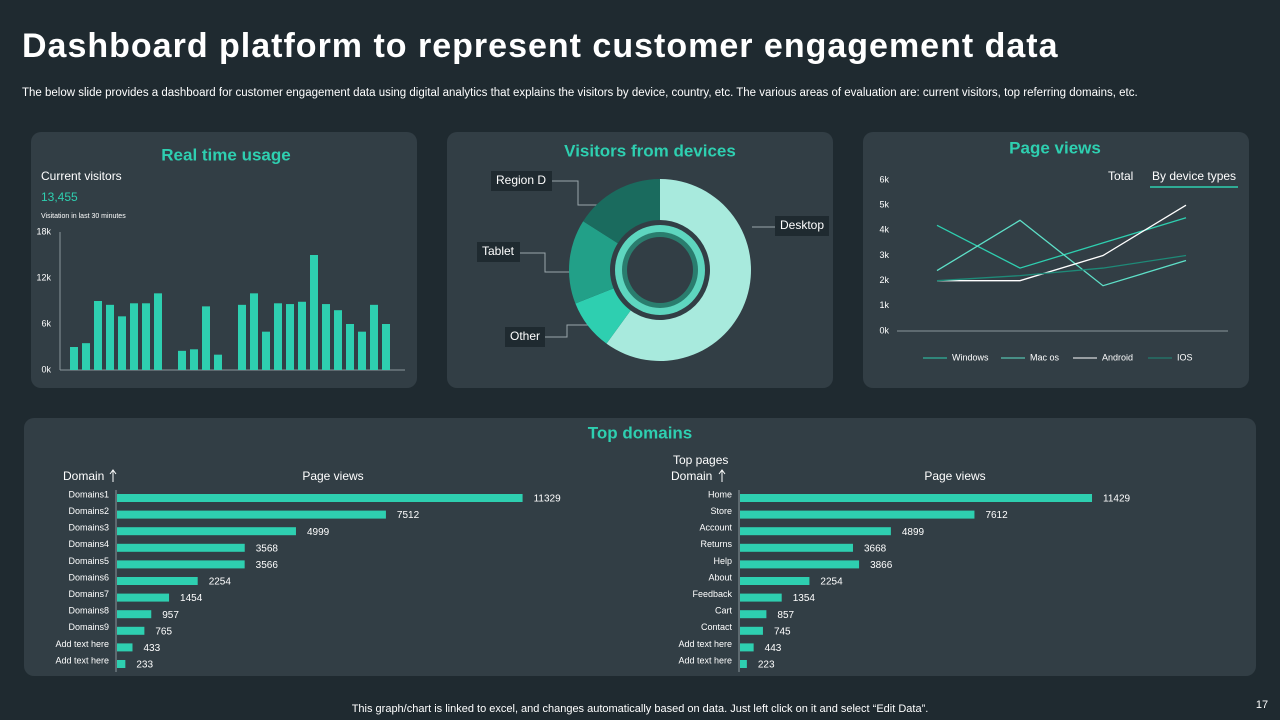 The image size is (1280, 720). I want to click on slice-label: Region D, so click(521, 180).